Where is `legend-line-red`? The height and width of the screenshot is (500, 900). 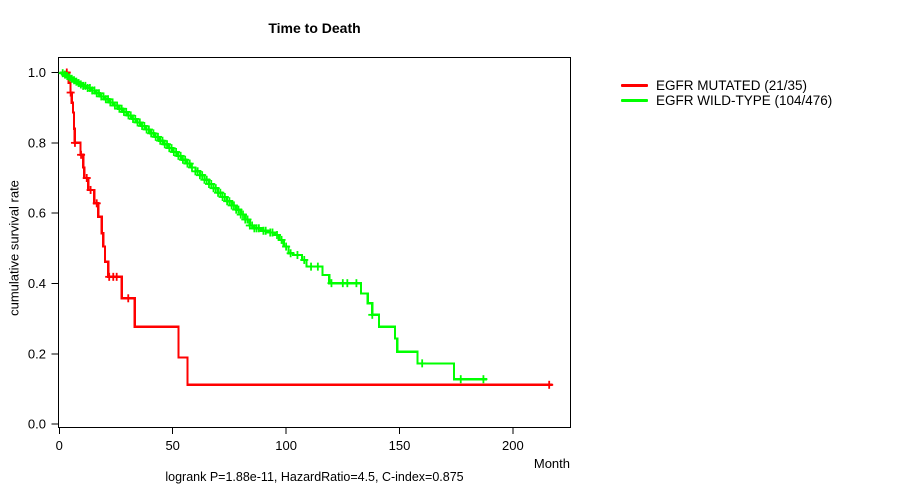 legend-line-red is located at coordinates (634, 85).